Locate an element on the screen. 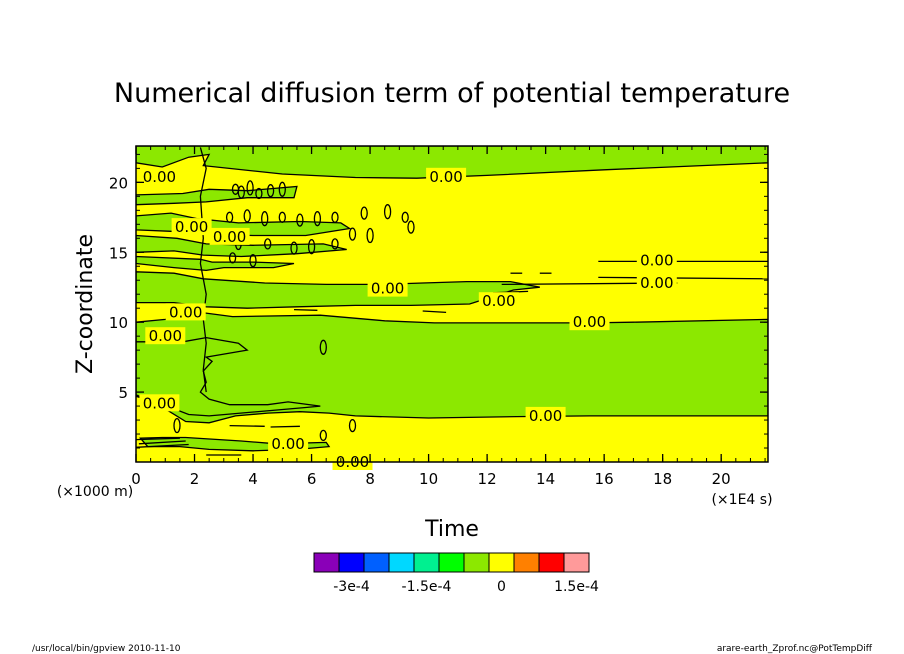 This screenshot has width=904, height=654. y-scale-label: (×1000 m) is located at coordinates (95, 492).